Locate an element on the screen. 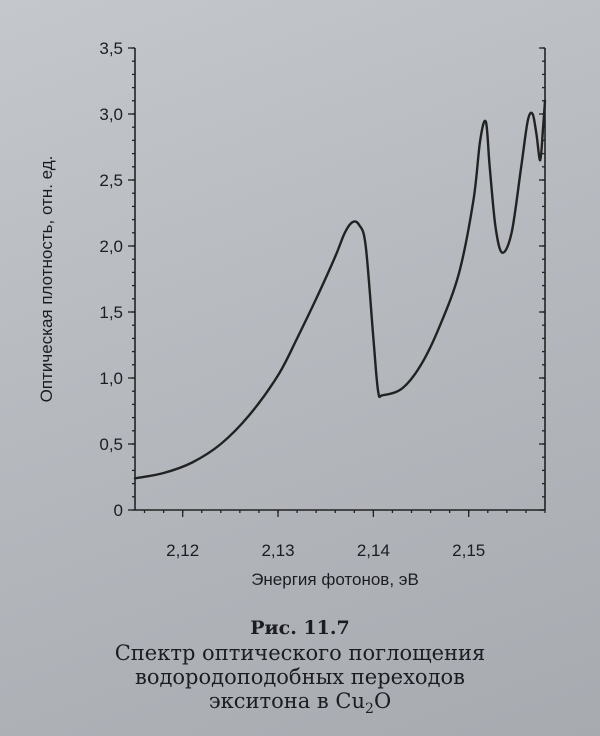  caption-line-3: экситона в Cu2O is located at coordinates (300, 705).